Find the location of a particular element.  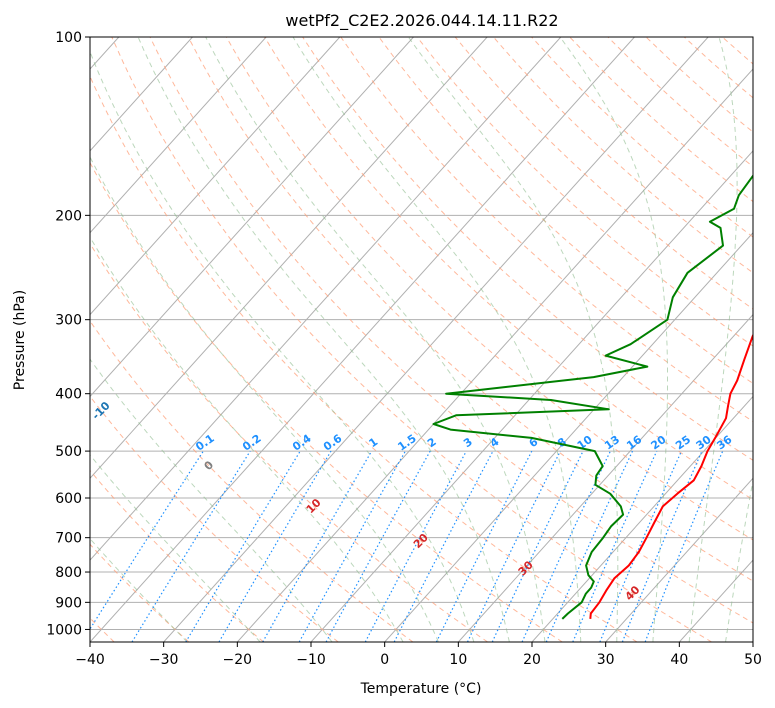

y-tick-label: 600 is located at coordinates (68, 499).